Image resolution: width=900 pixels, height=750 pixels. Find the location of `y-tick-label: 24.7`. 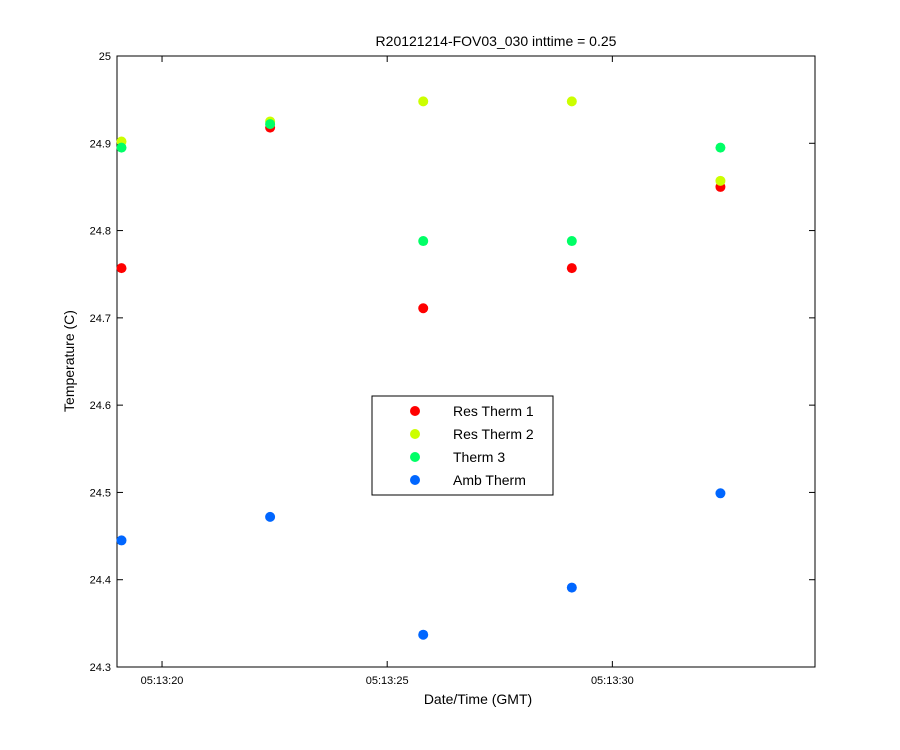

y-tick-label: 24.7 is located at coordinates (100, 319).